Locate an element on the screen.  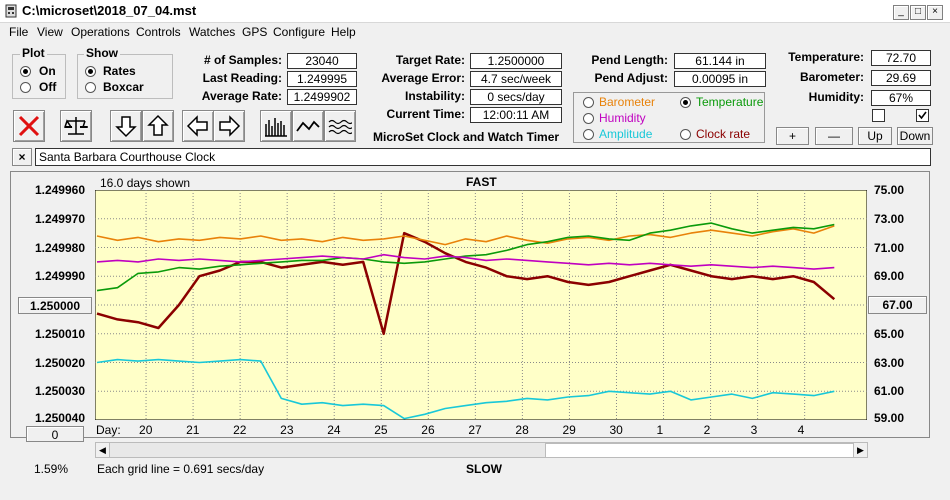
menu-watches: Watches is located at coordinates (212, 32).